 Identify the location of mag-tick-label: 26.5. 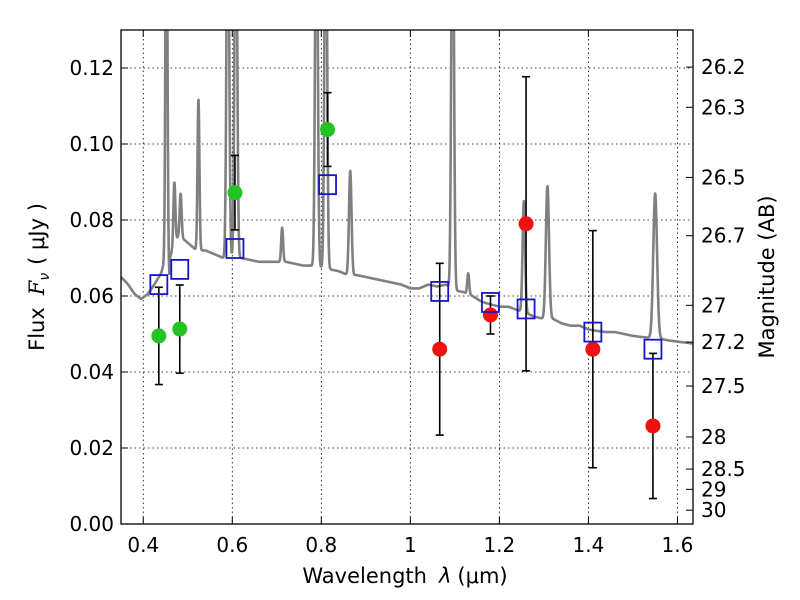
(723, 177).